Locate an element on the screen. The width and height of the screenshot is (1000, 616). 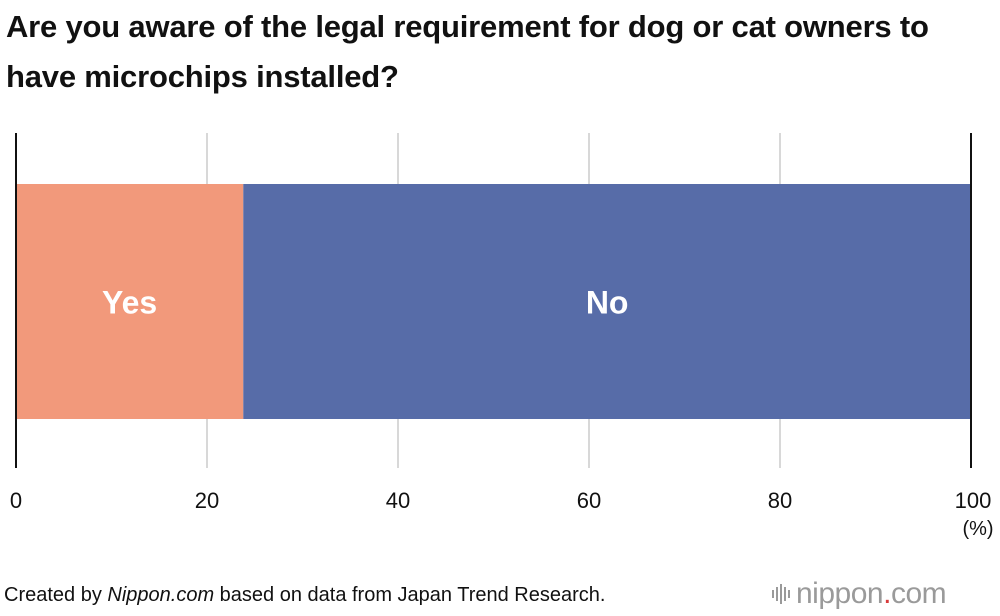
source-brand: Nippon.com is located at coordinates (161, 595).